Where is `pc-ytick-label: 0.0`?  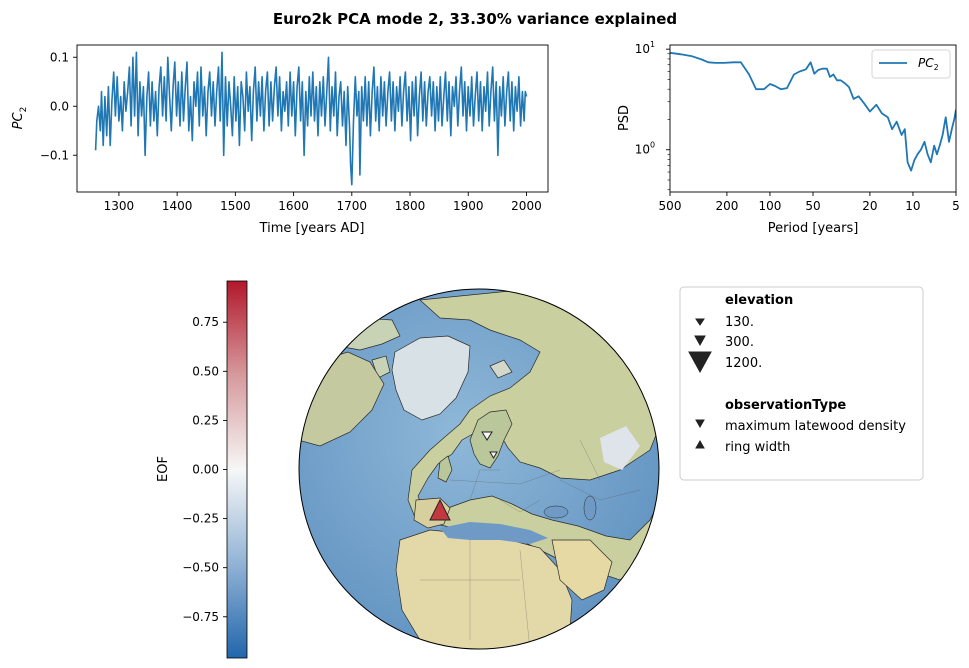 pc-ytick-label: 0.0 is located at coordinates (59, 106).